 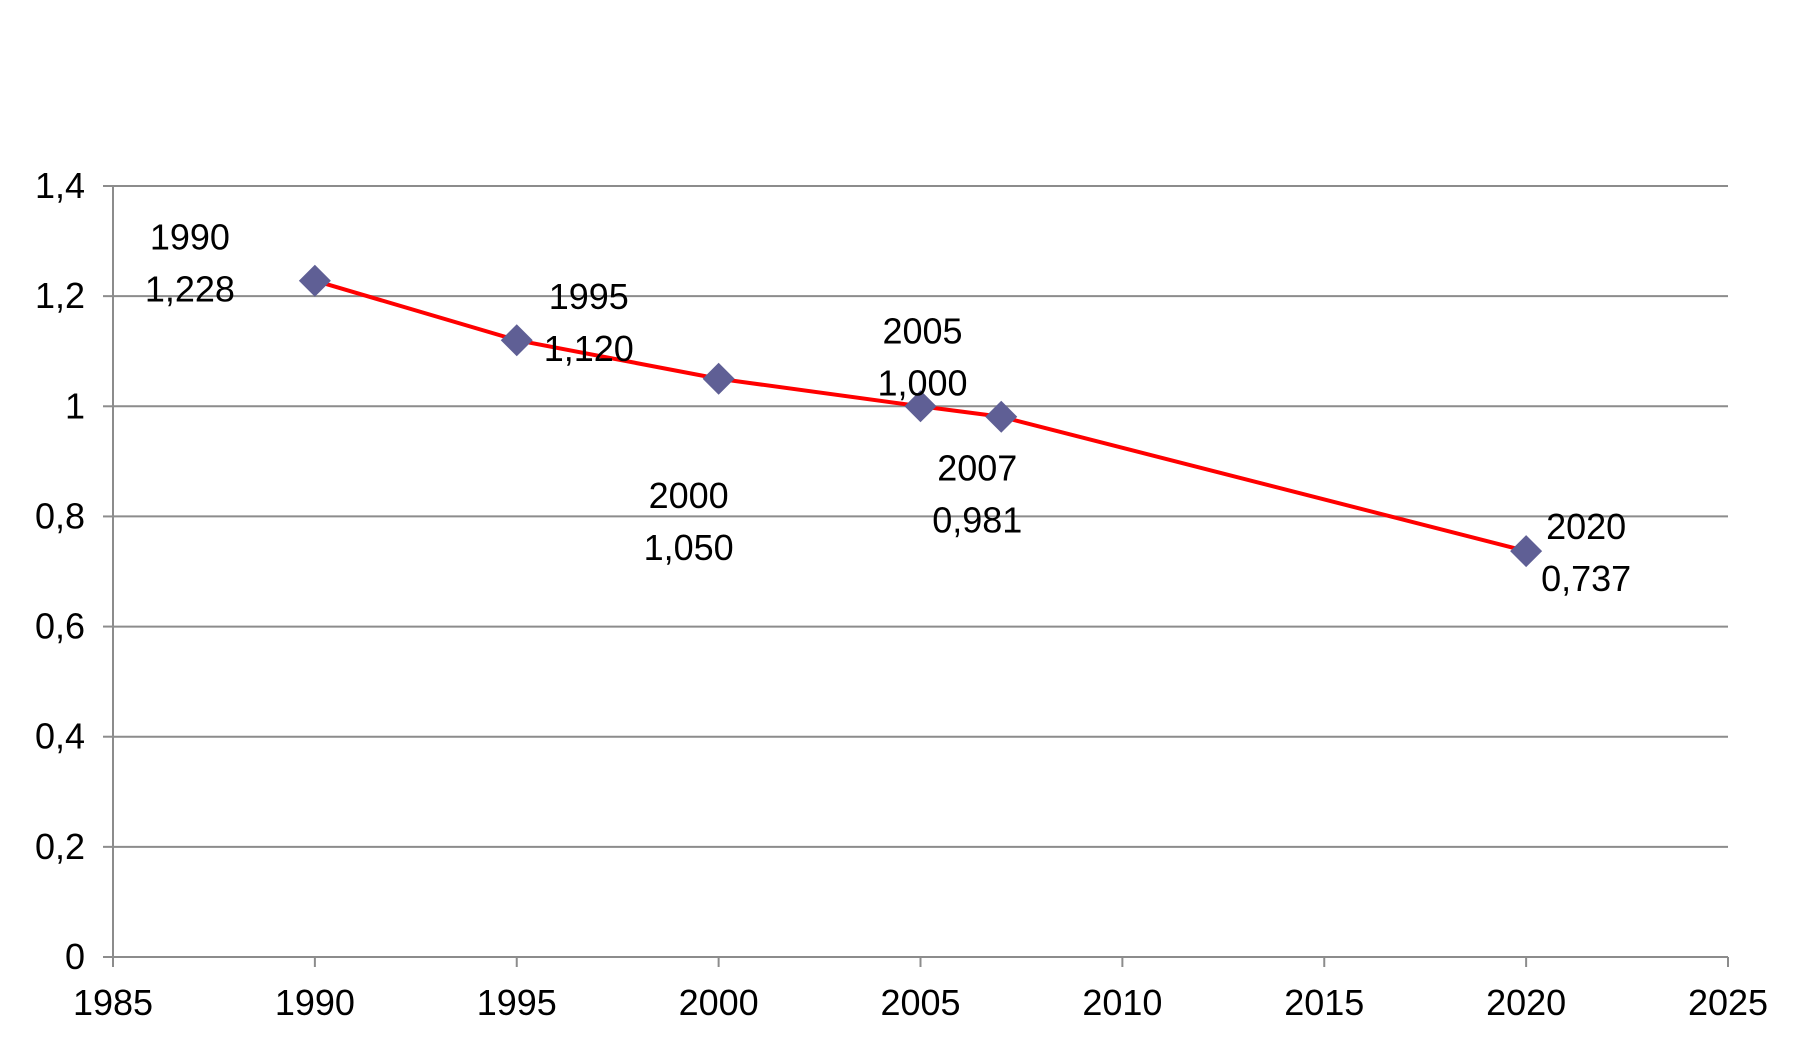 I want to click on data-label-value: 1,120, so click(x=589, y=348).